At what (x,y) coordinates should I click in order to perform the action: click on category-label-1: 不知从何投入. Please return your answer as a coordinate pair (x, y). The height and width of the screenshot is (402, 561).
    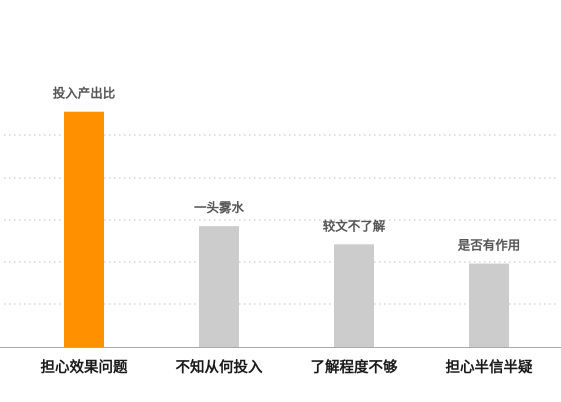
    Looking at the image, I should click on (219, 367).